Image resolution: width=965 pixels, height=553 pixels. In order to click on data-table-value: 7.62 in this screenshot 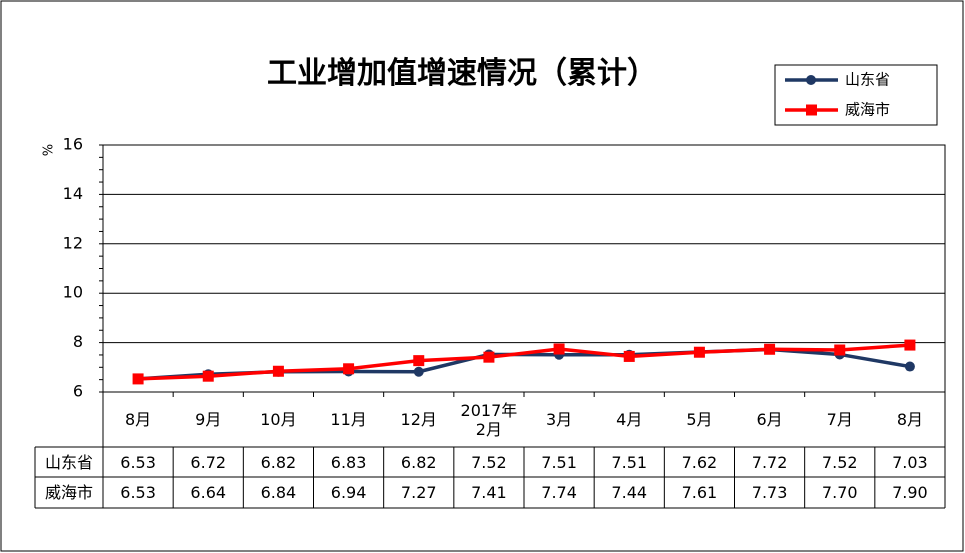, I will do `click(699, 462)`.